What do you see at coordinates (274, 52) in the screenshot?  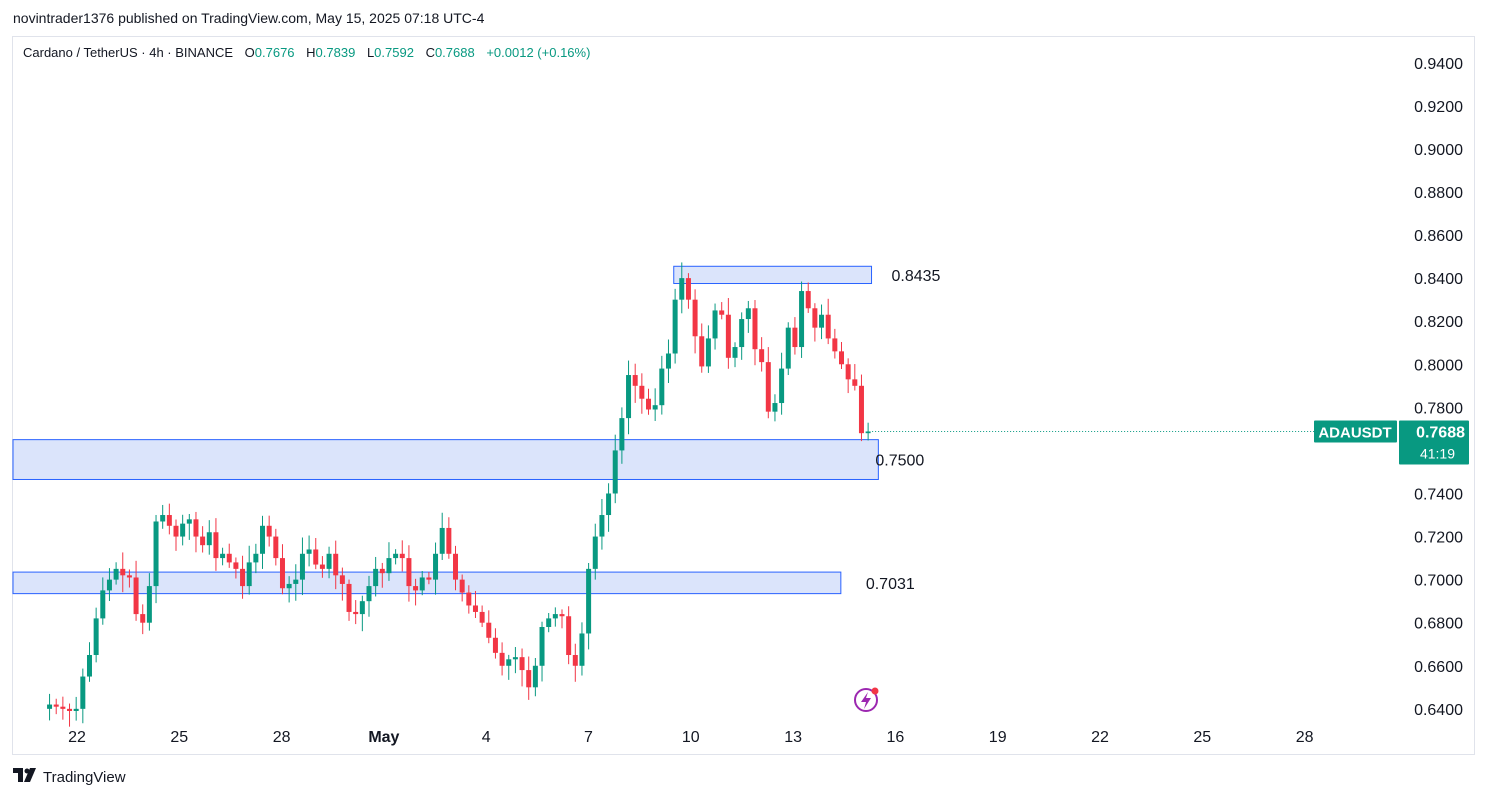 I see `open-value: 0.7676` at bounding box center [274, 52].